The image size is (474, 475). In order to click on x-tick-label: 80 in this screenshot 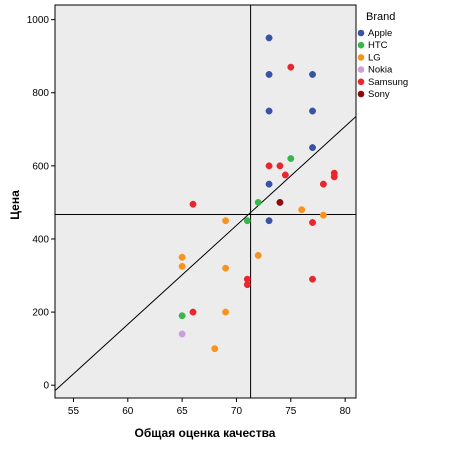, I will do `click(346, 411)`.